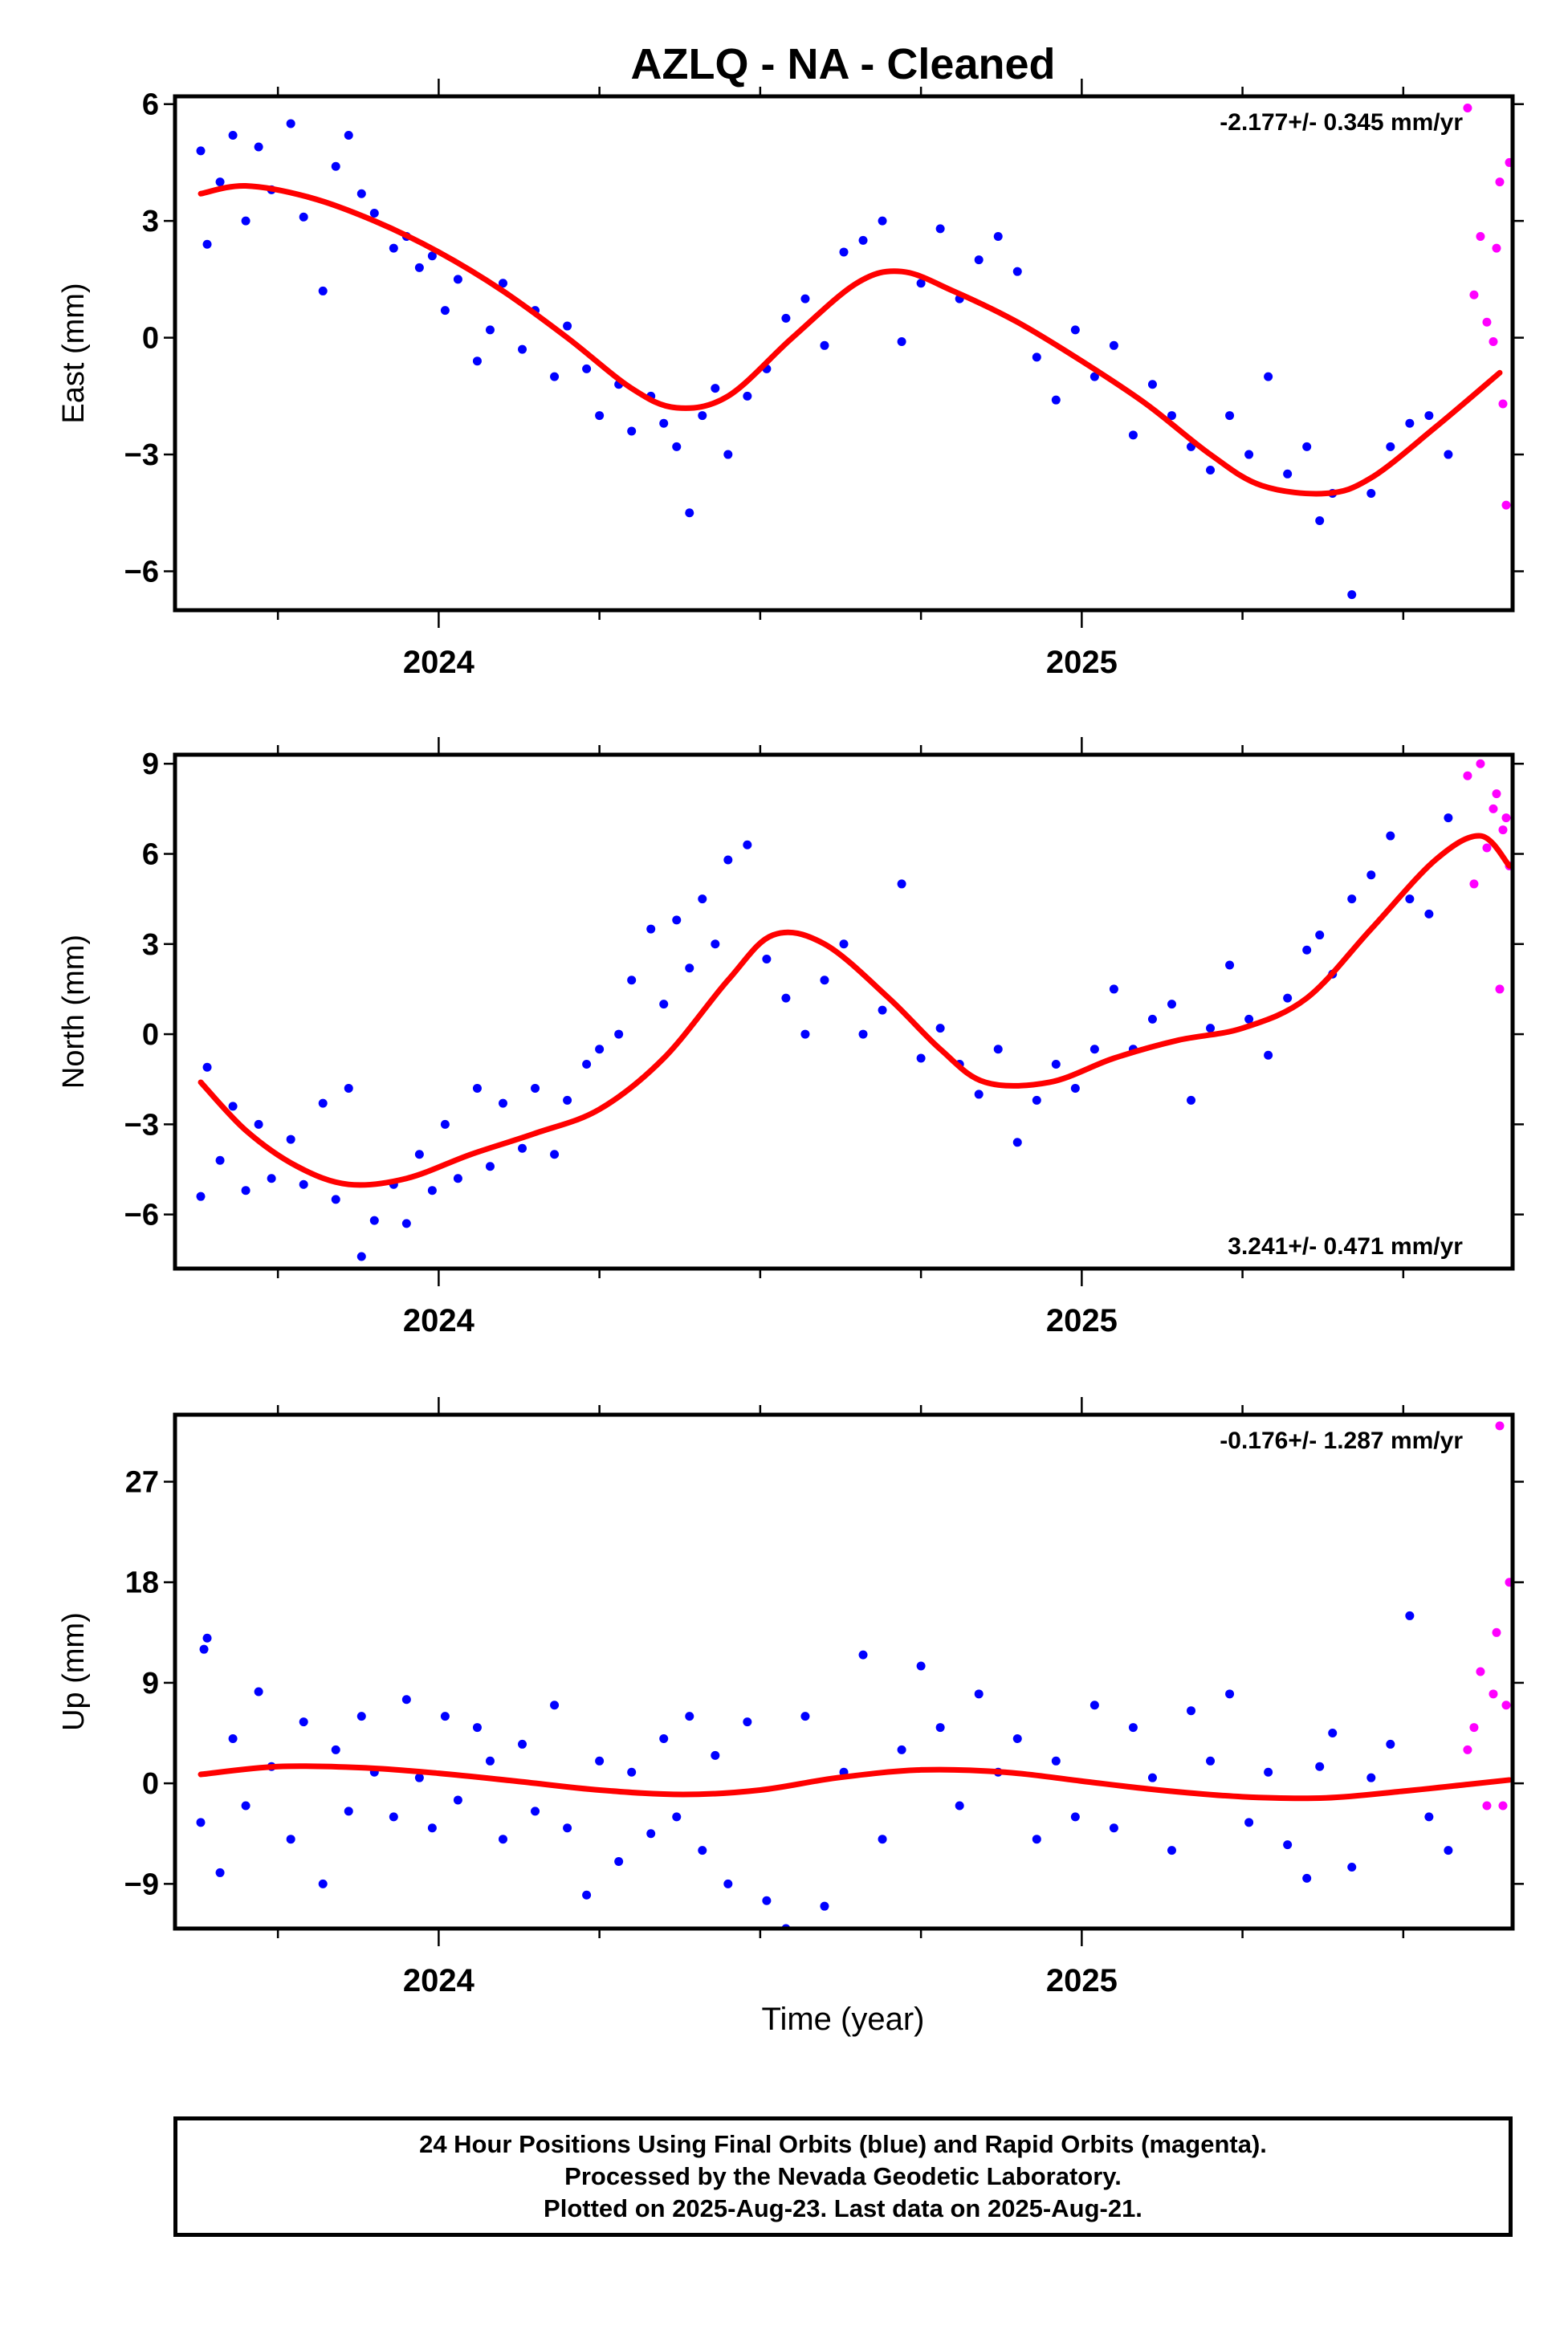 This screenshot has height=2330, width=1568. I want to click on east-rate-label: -2.177+/- 0.345 mm/yr, so click(1341, 122).